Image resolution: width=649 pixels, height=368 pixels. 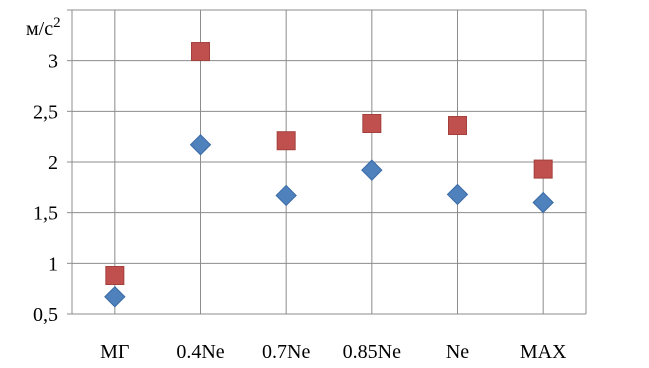 What do you see at coordinates (457, 352) in the screenshot?
I see `x-tick-label: Ne` at bounding box center [457, 352].